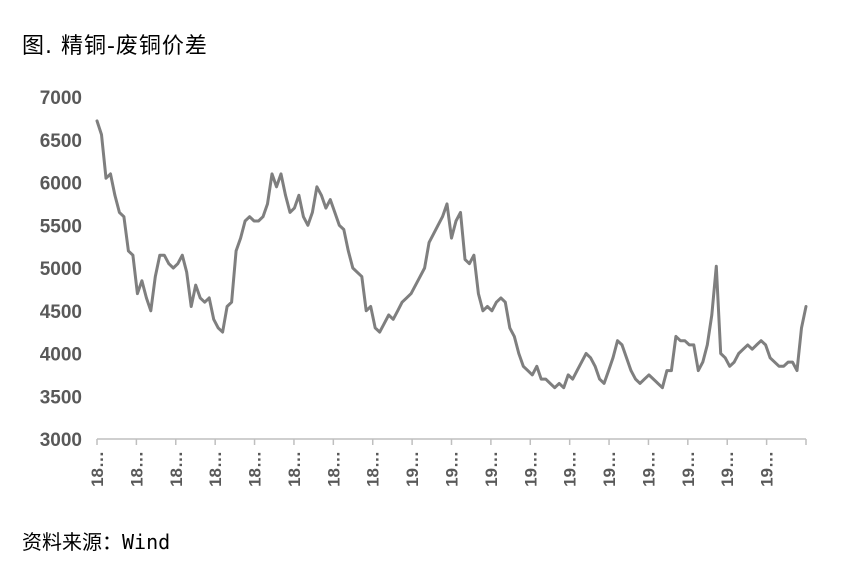 This screenshot has width=864, height=573. Describe the element at coordinates (61, 440) in the screenshot. I see `y-tick-label: 3000` at that location.